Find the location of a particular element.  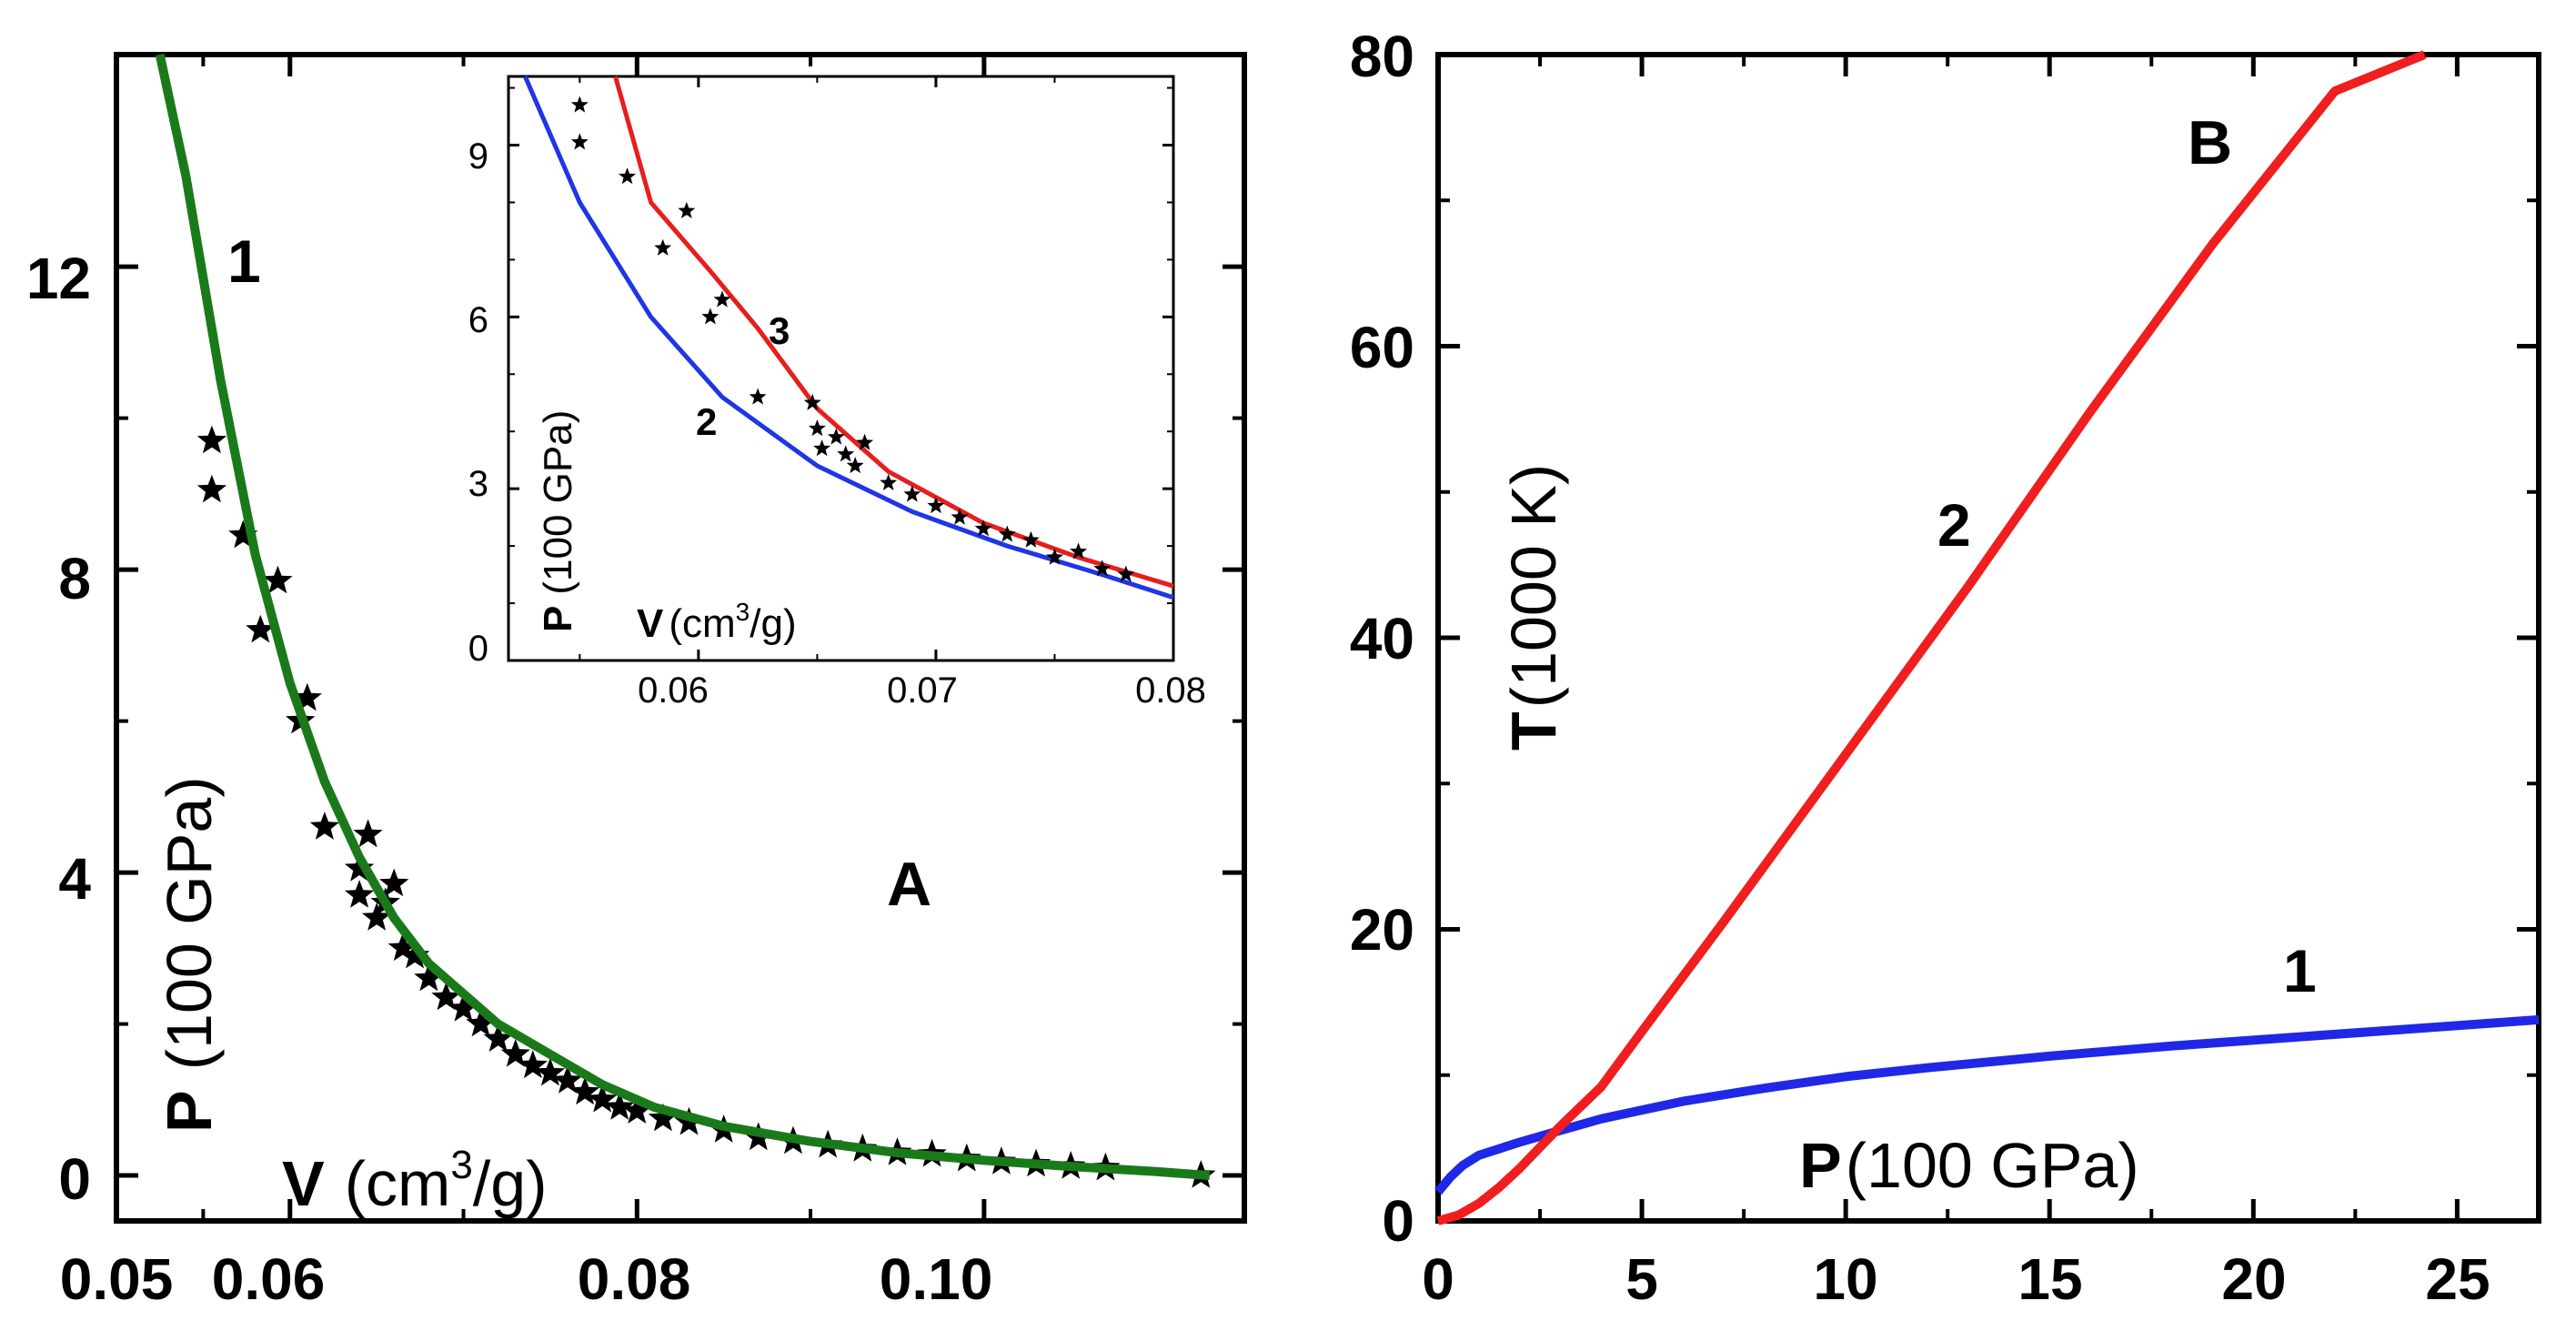

panel-b-xtick-label: 5 is located at coordinates (1641, 1279).